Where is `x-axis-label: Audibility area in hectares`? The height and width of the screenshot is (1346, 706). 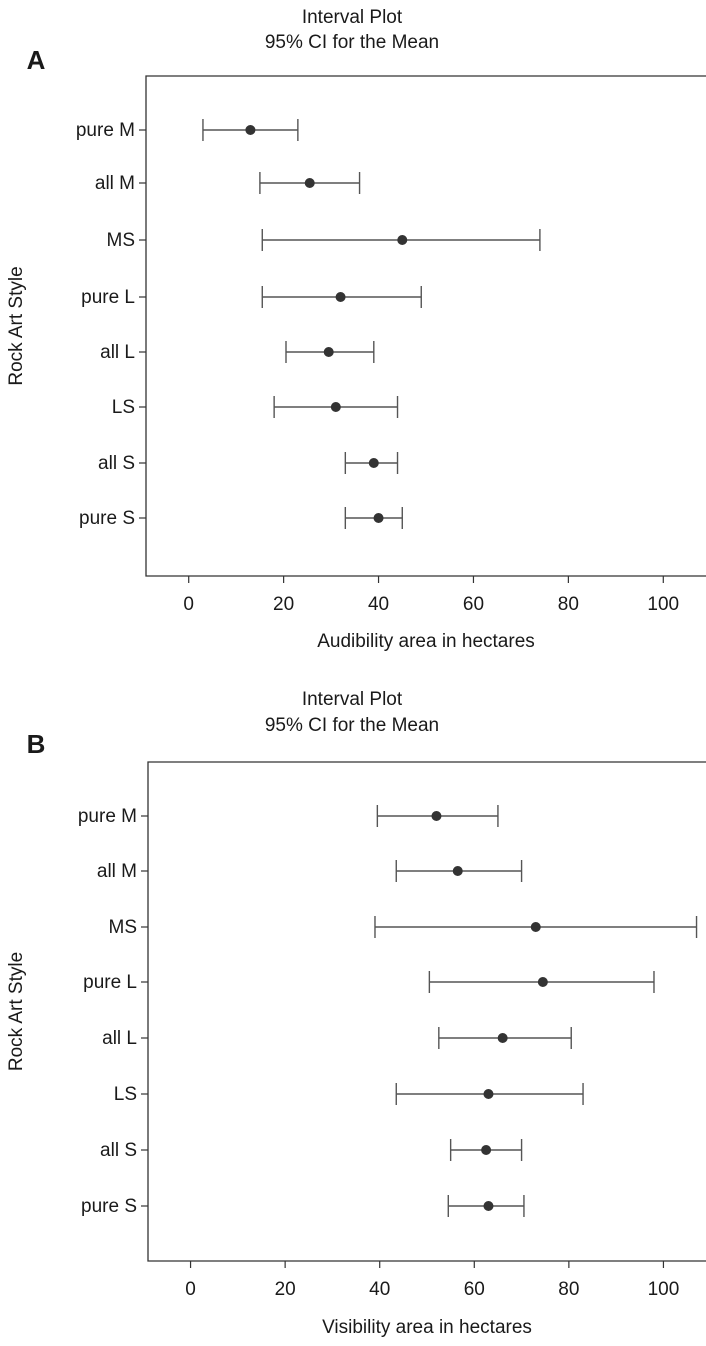 x-axis-label: Audibility area in hectares is located at coordinates (426, 641).